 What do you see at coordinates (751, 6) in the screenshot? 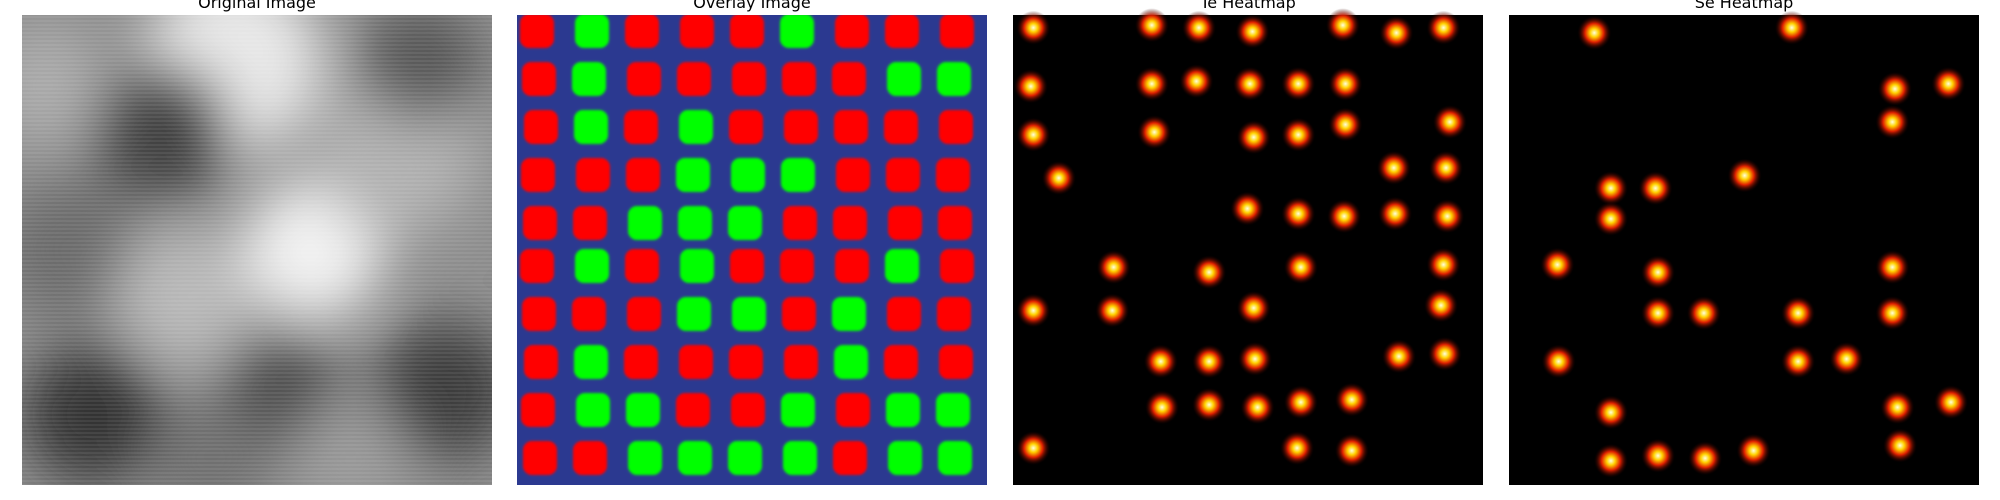
I see `panel-title: Overlay Image` at bounding box center [751, 6].